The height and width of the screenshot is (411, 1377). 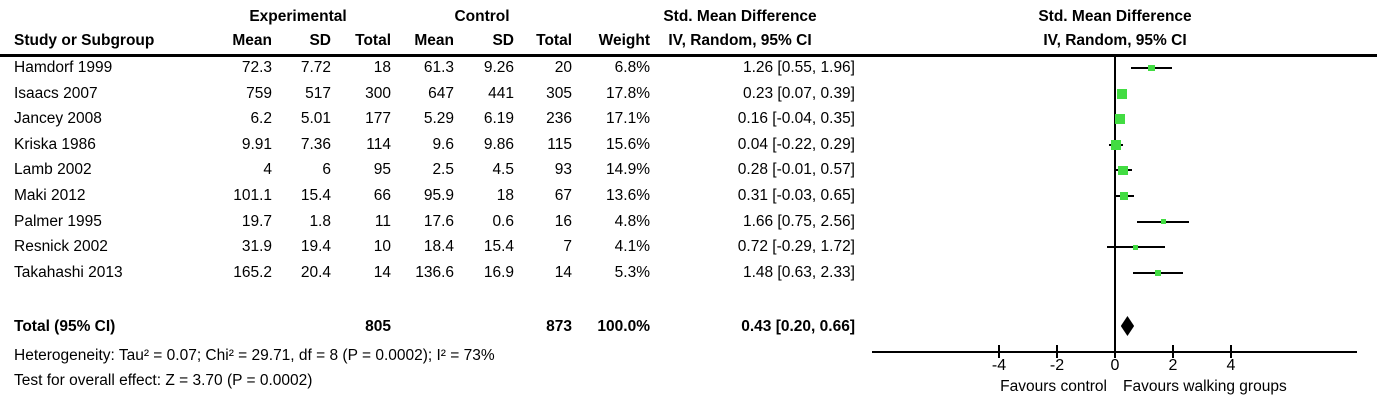 I want to click on exp-total-cell: 95, so click(x=382, y=170).